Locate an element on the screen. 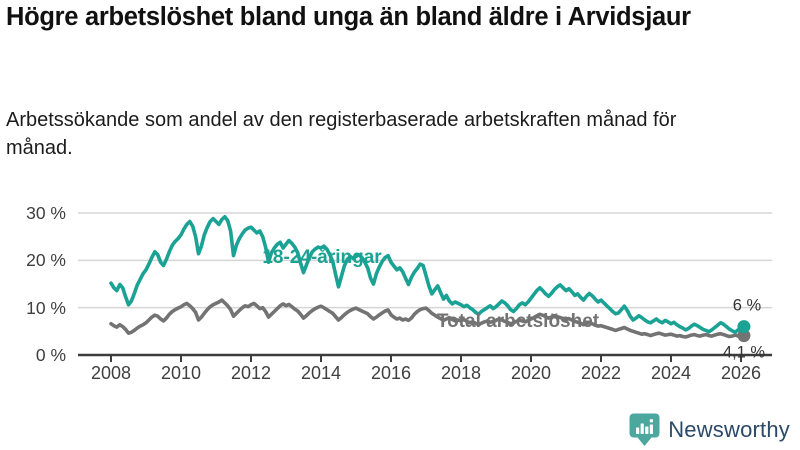 The image size is (800, 450). final-value-label-1: 6 % is located at coordinates (747, 305).